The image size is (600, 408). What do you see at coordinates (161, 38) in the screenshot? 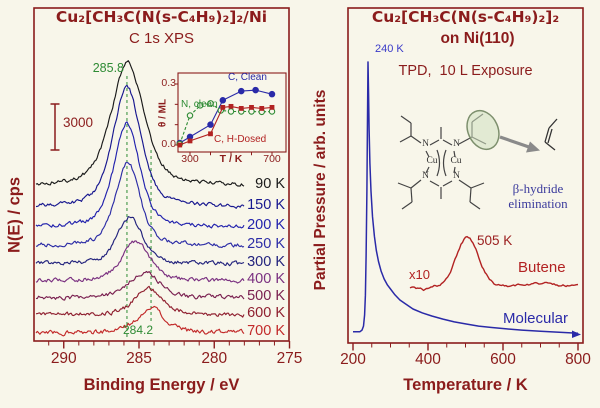
I see `xps-subtitle: C 1s XPS` at bounding box center [161, 38].